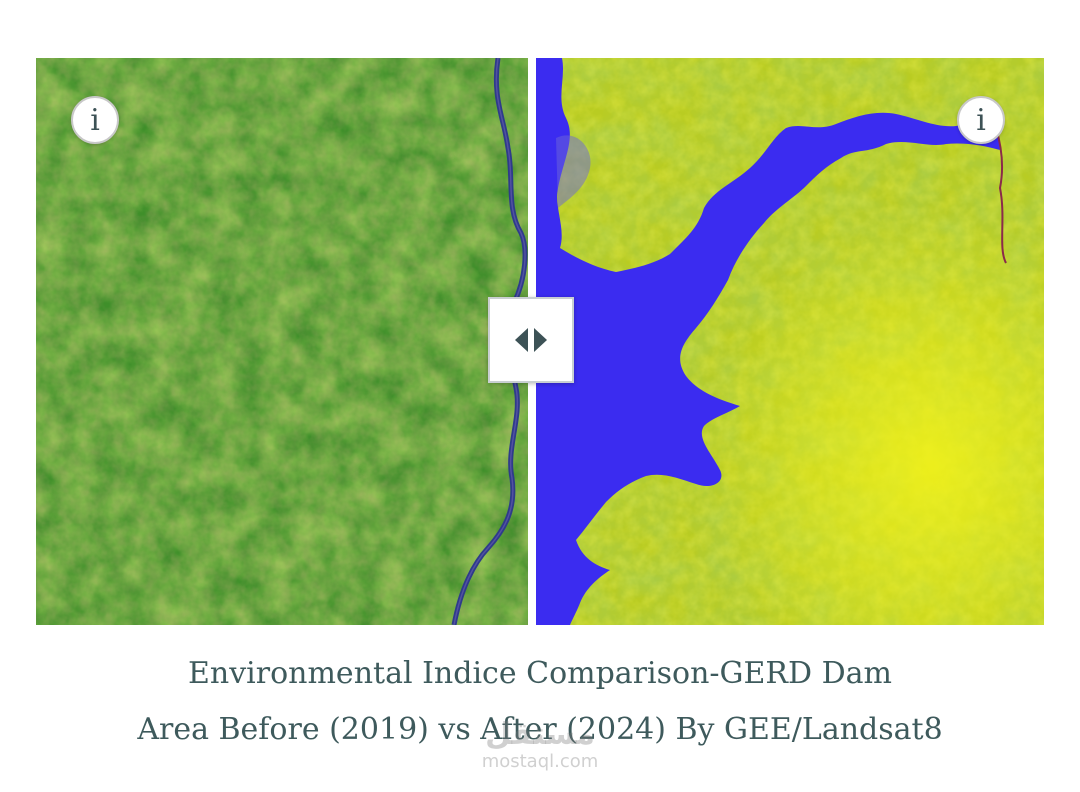  I want to click on caption-line-1: Environmental Indice Comparison-GERD Dam, so click(540, 673).